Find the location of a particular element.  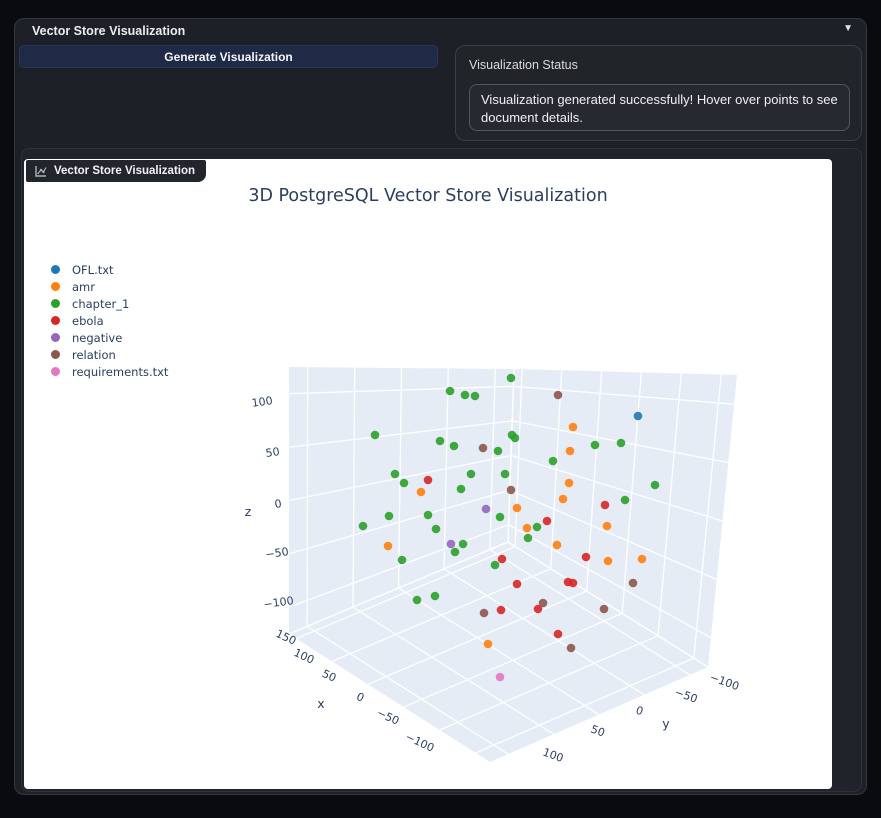

legend-item-ebola: ebola is located at coordinates (109, 320).